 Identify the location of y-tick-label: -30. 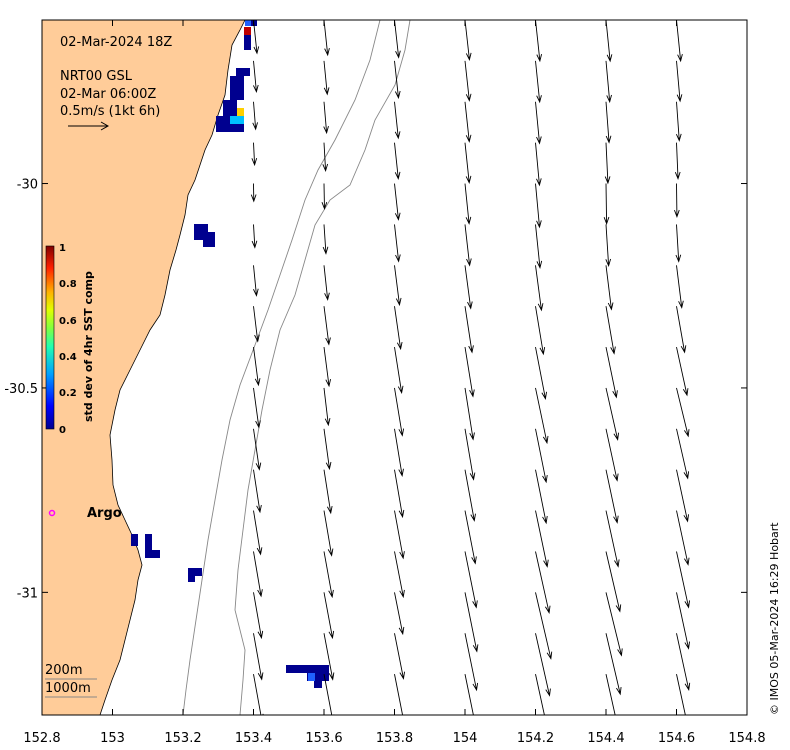
(27, 185).